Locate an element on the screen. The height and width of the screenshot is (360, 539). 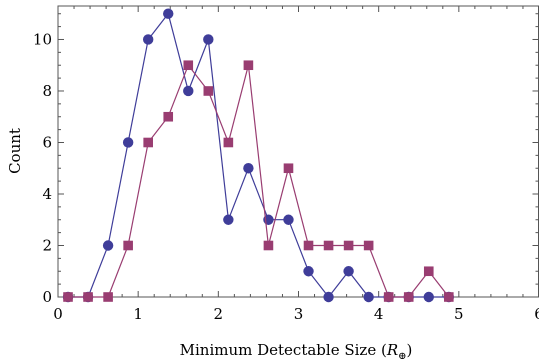
x-tick-label: 6 is located at coordinates (536, 314).